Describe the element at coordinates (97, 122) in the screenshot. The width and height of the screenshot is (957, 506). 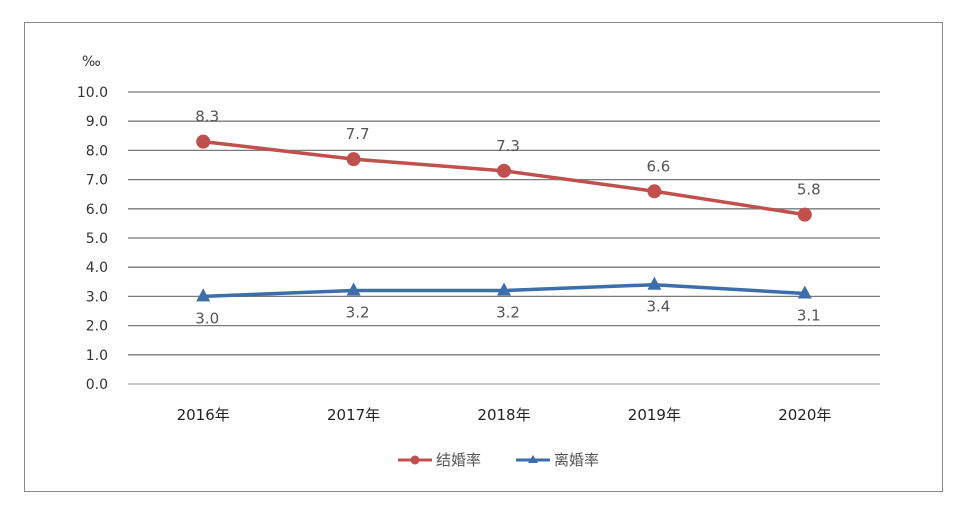
I see `y-tick-label: 9.0` at that location.